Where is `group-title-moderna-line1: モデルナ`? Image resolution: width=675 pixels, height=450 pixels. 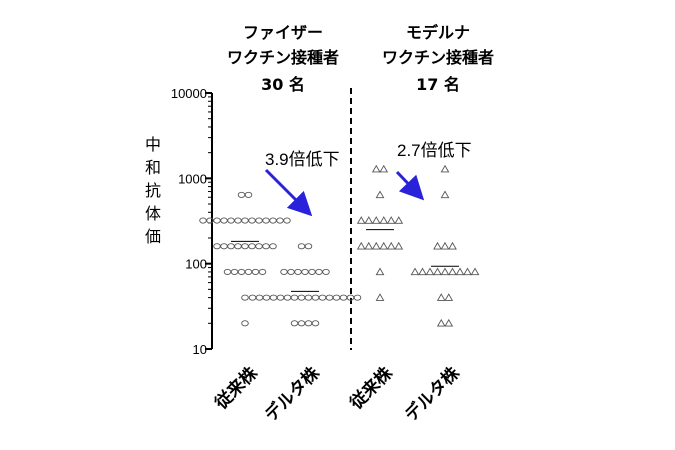
group-title-moderna-line1: モデルナ is located at coordinates (438, 32).